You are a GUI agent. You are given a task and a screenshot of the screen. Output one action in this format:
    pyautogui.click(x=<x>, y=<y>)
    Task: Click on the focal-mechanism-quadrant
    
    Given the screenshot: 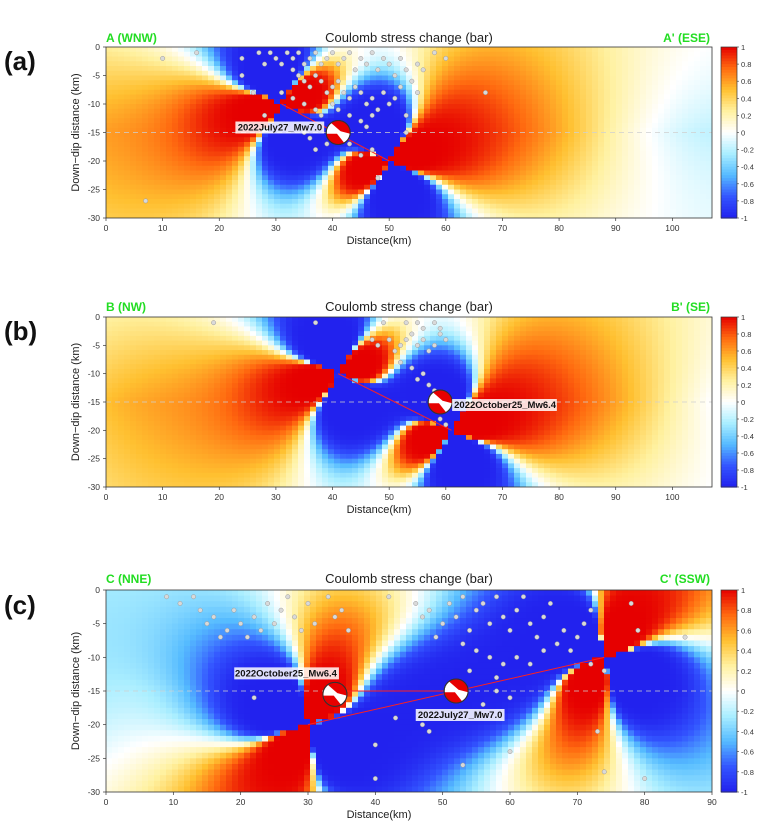 What is the action you would take?
    pyautogui.click(x=341, y=127)
    